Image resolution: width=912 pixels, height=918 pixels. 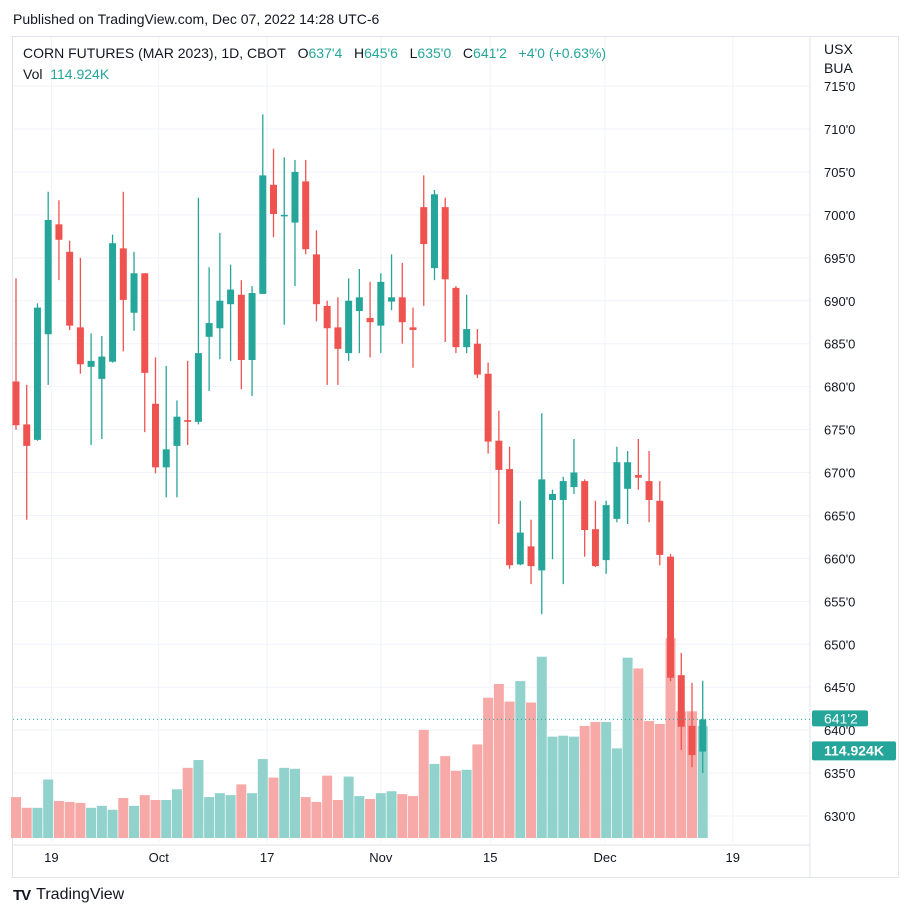 What do you see at coordinates (839, 129) in the screenshot?
I see `price-tick-label: 710'0` at bounding box center [839, 129].